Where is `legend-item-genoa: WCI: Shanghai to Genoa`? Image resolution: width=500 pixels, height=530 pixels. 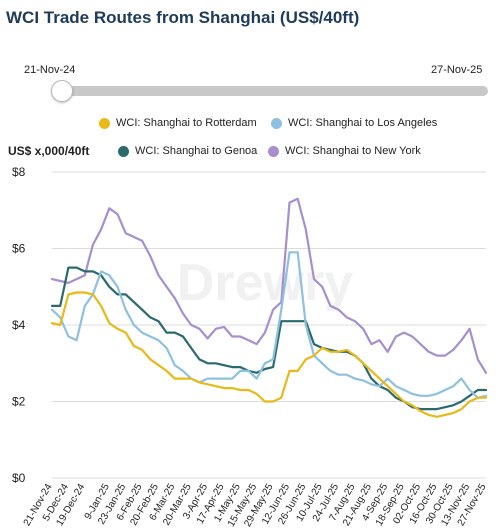
legend-item-genoa: WCI: Shanghai to Genoa is located at coordinates (187, 151).